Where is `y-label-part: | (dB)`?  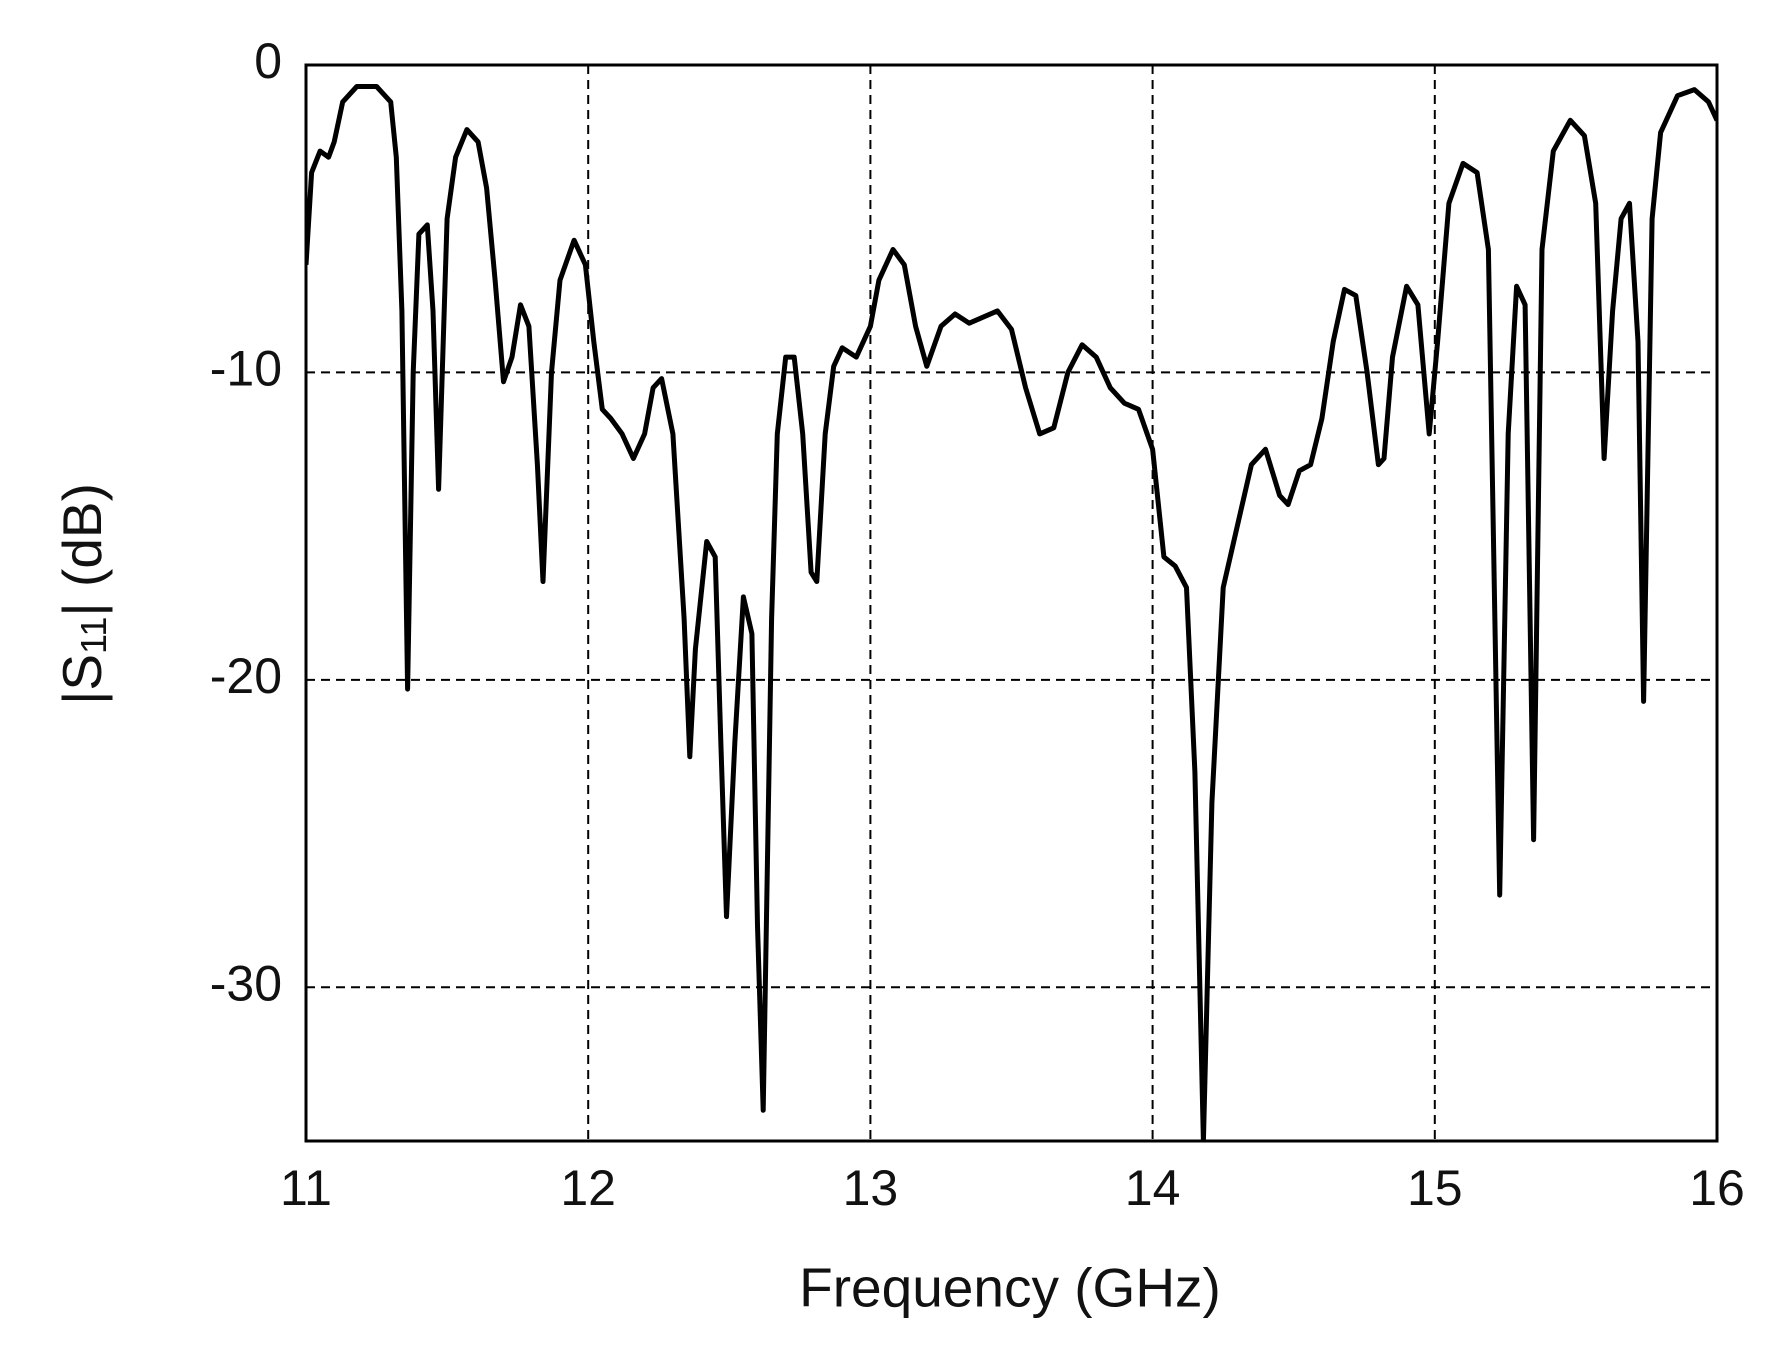
y-label-part: | (dB) is located at coordinates (82, 549).